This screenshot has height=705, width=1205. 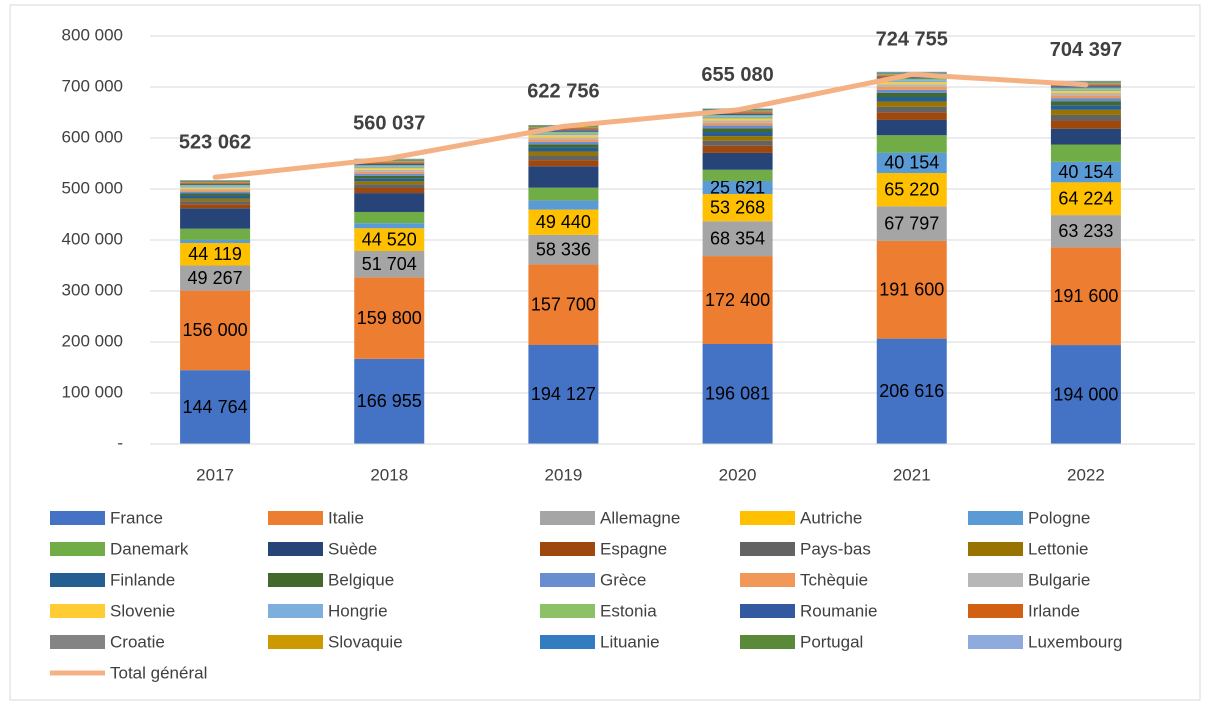 I want to click on x-tick-label: 2018, so click(x=389, y=474).